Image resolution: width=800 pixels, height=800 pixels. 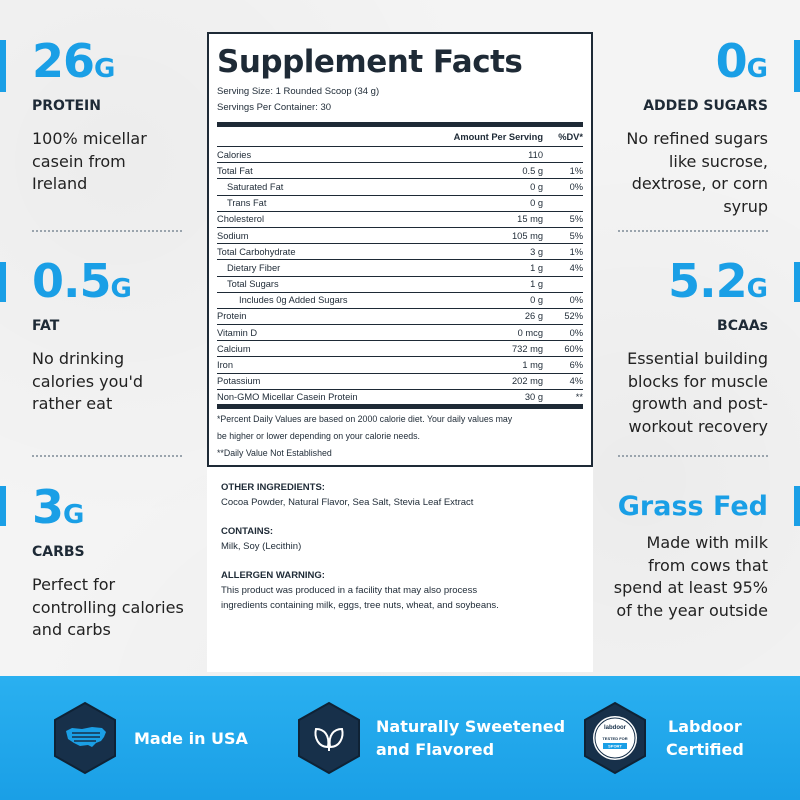 I want to click on desc-line: workout recovery, so click(x=698, y=426).